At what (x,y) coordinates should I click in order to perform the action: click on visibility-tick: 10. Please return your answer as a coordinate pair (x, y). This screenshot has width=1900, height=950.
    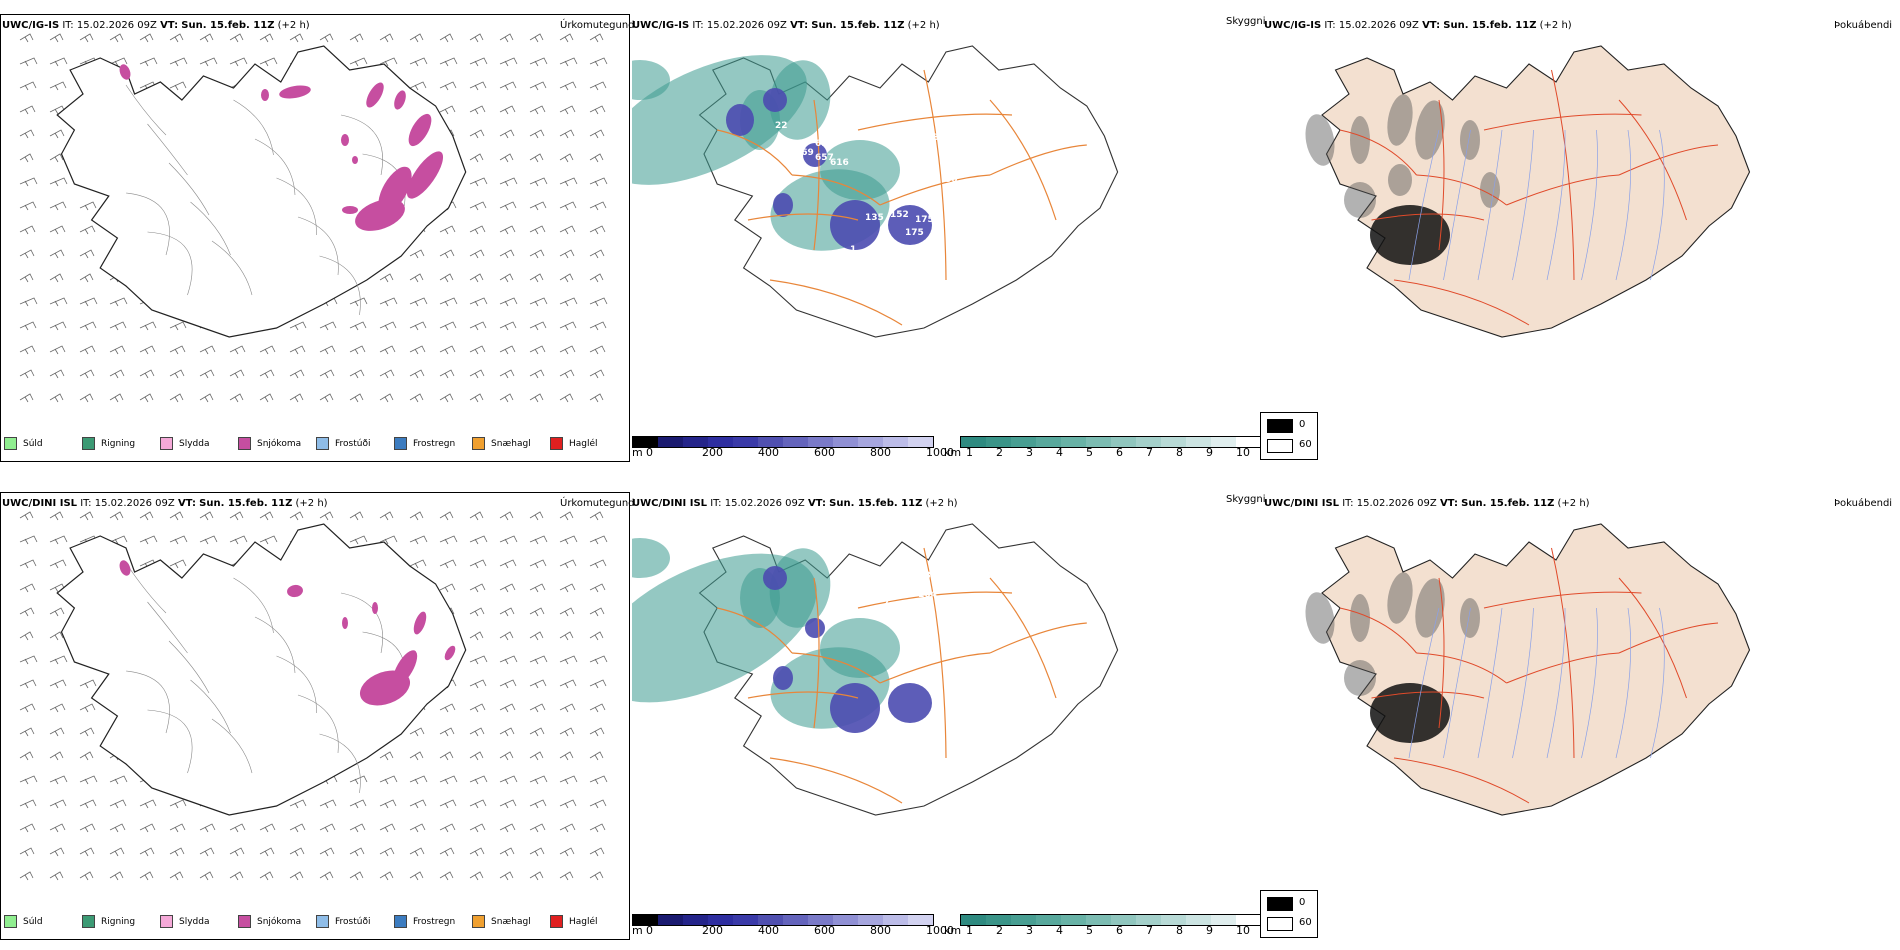
    Looking at the image, I should click on (1243, 930).